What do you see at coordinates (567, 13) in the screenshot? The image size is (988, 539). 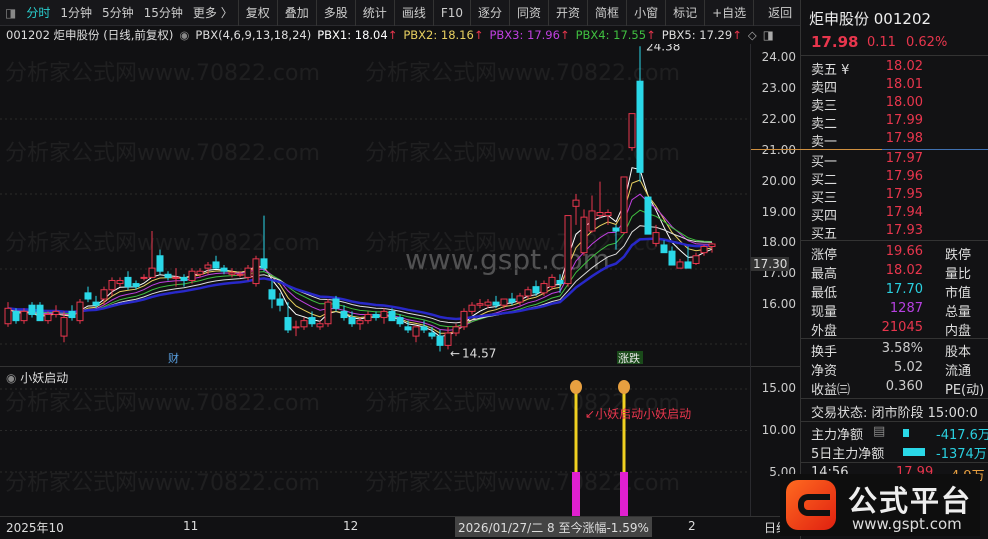 I see `toolbar-button-8: 开资` at bounding box center [567, 13].